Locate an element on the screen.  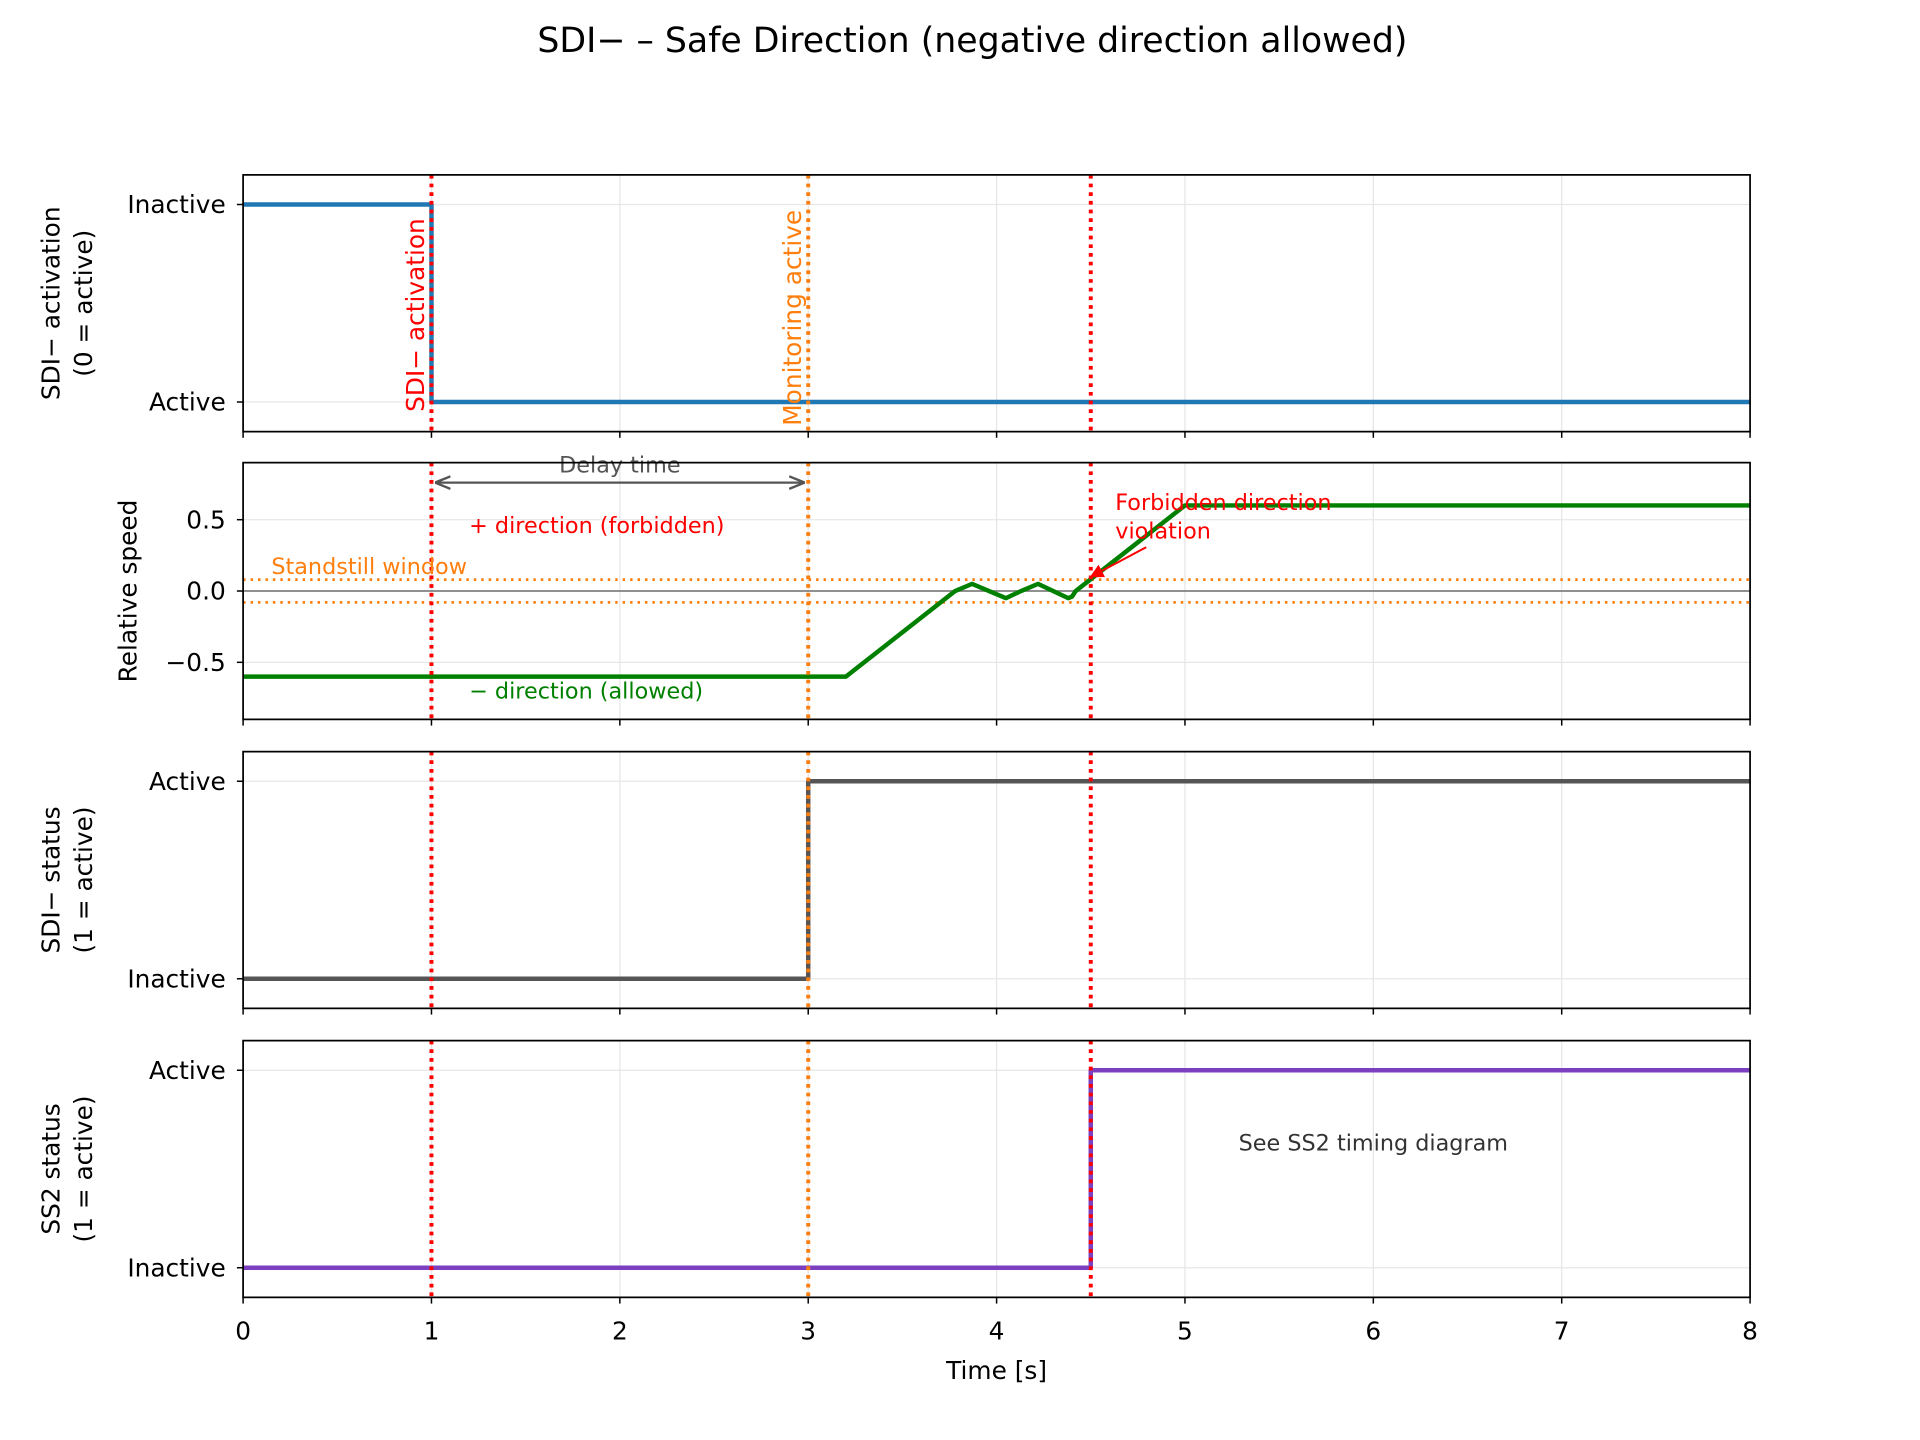
x-tick-label: 2 is located at coordinates (620, 1331).